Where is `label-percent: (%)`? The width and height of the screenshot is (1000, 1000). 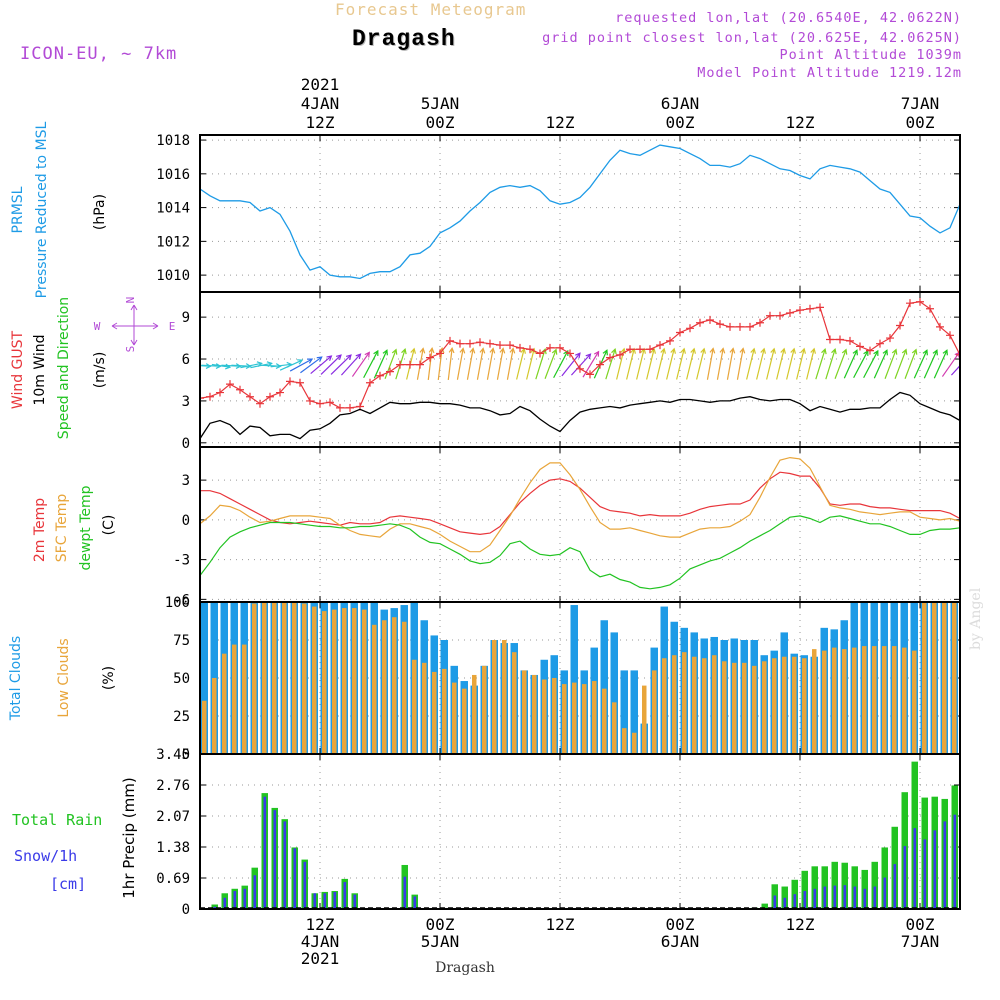 label-percent: (%) is located at coordinates (109, 678).